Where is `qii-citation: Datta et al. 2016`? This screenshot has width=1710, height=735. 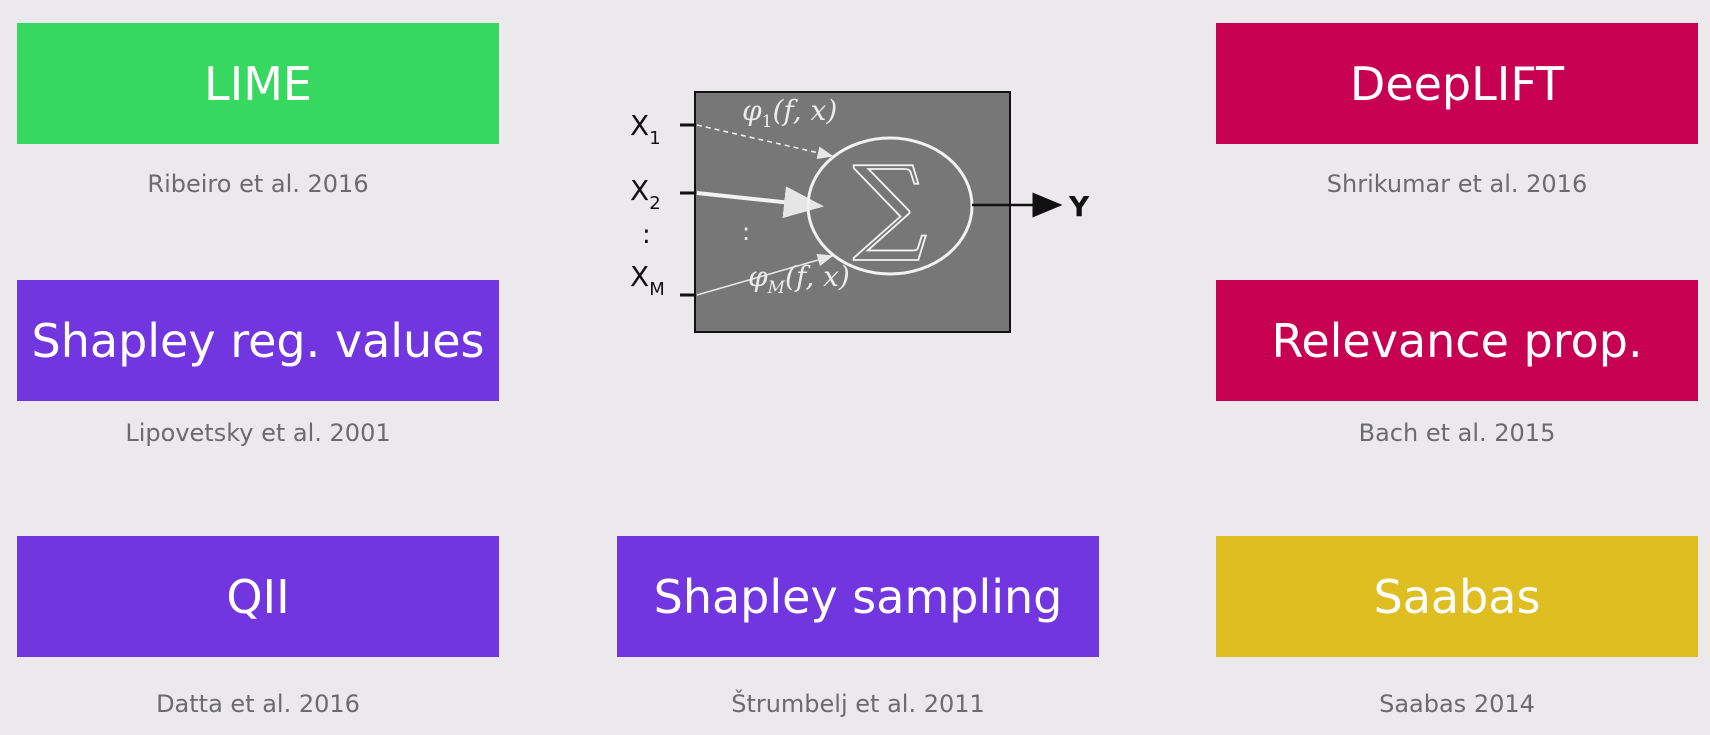
qii-citation: Datta et al. 2016 is located at coordinates (258, 704).